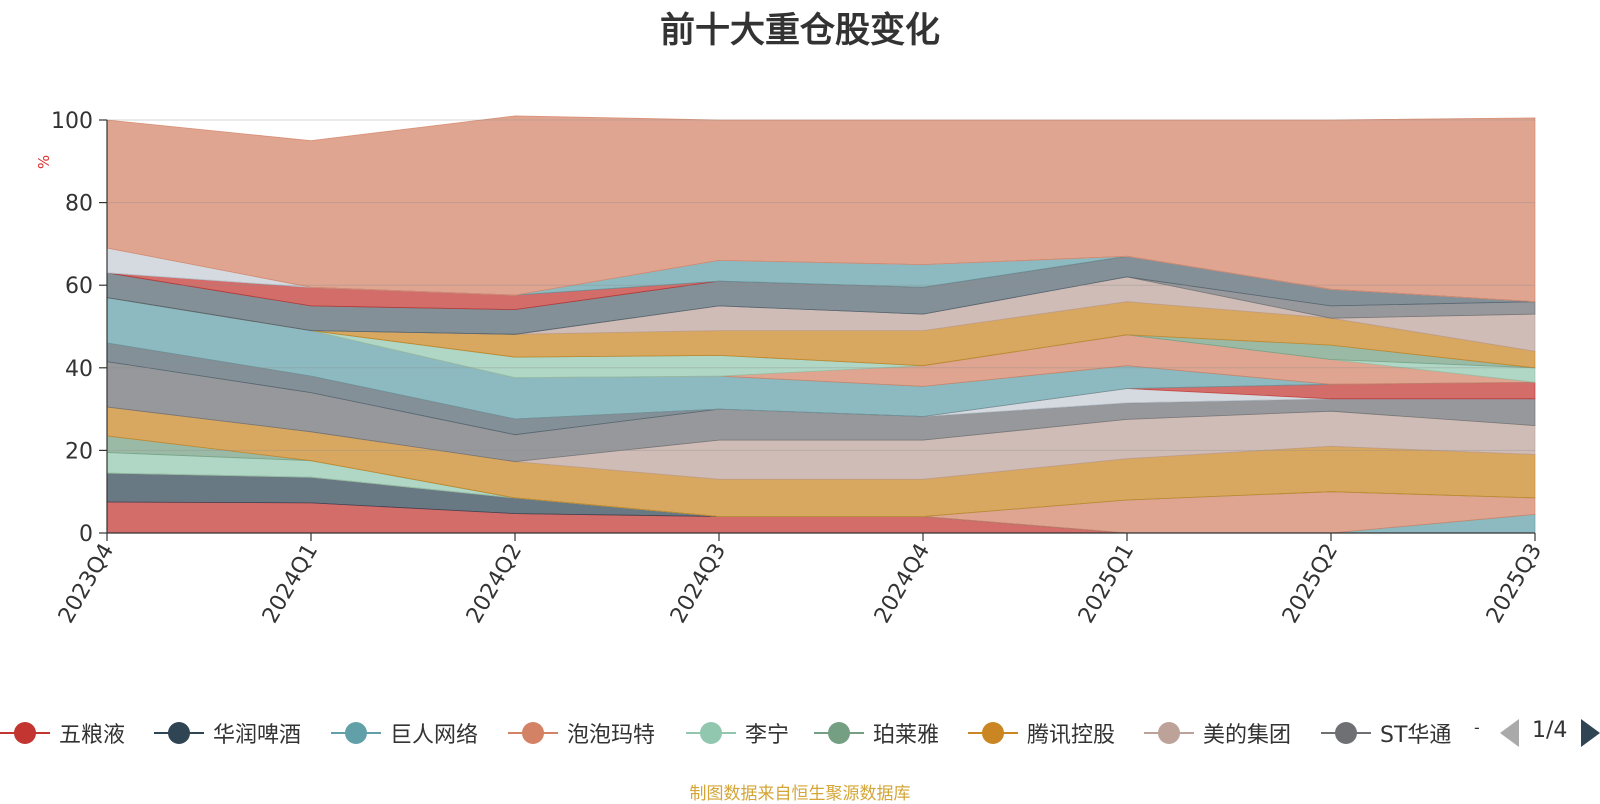 This screenshot has height=804, width=1600. What do you see at coordinates (1590, 733) in the screenshot?
I see `legend-next-page-icon` at bounding box center [1590, 733].